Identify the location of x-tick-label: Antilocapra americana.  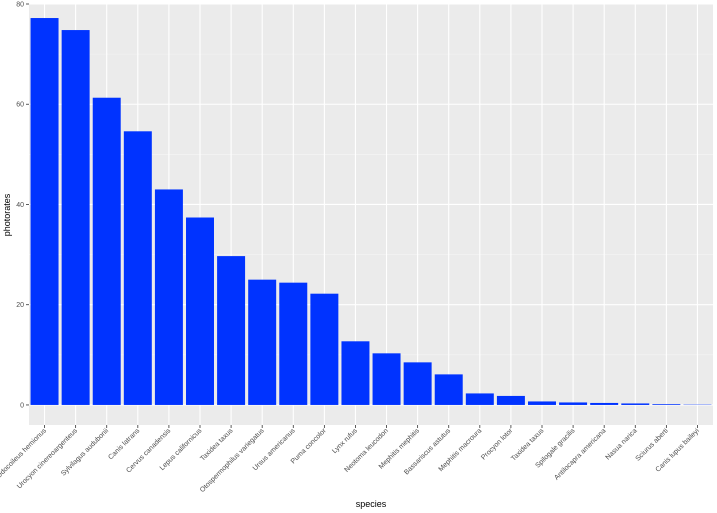
(580, 454).